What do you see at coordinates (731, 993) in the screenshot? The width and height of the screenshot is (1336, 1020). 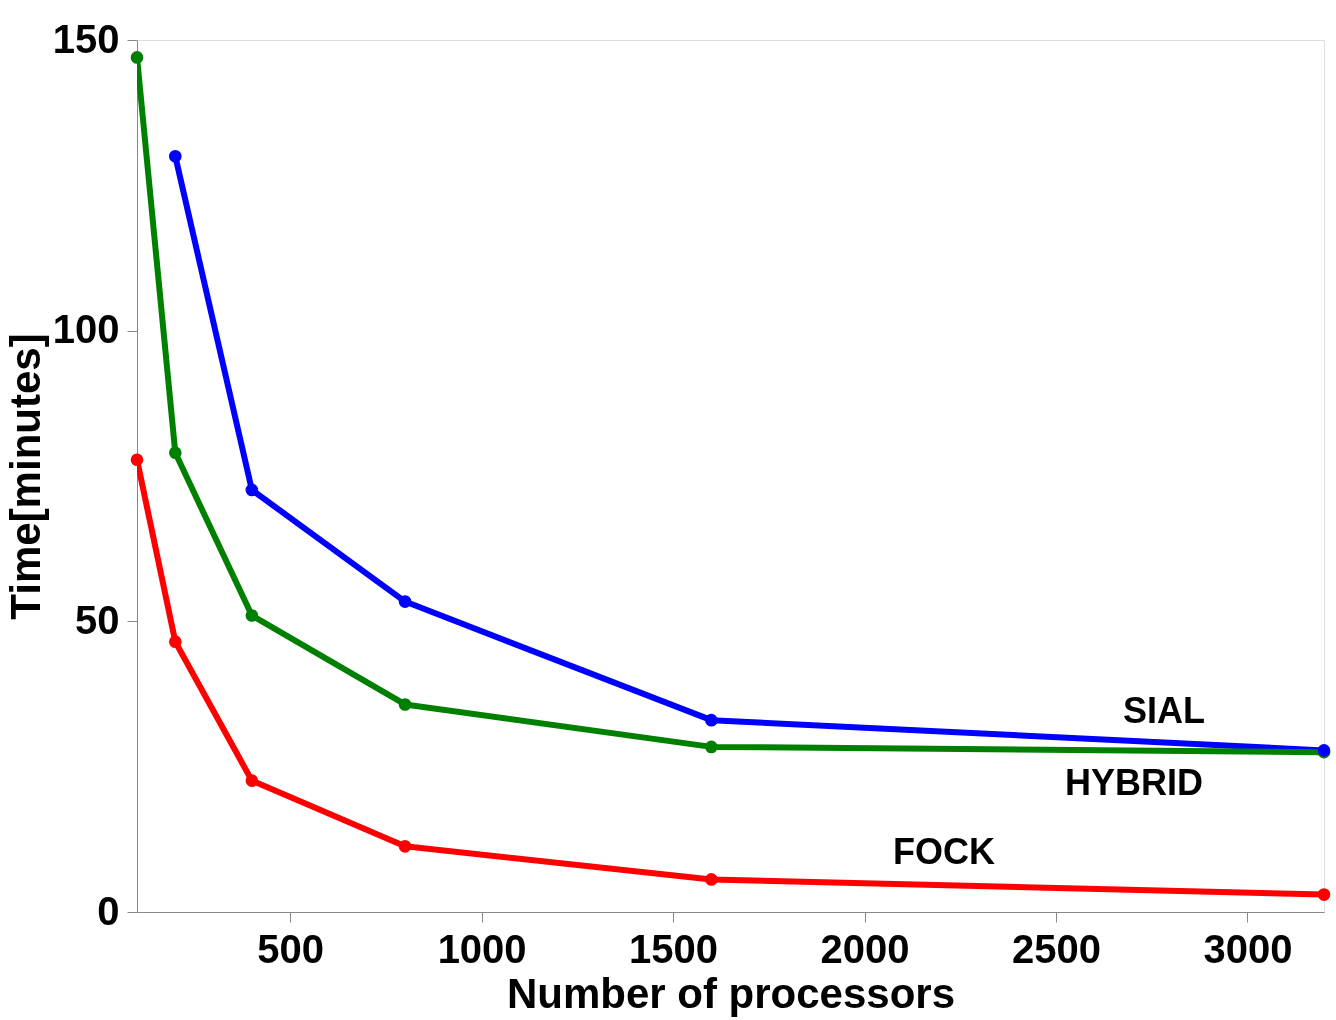 I see `x-axis-title: Number of processors` at bounding box center [731, 993].